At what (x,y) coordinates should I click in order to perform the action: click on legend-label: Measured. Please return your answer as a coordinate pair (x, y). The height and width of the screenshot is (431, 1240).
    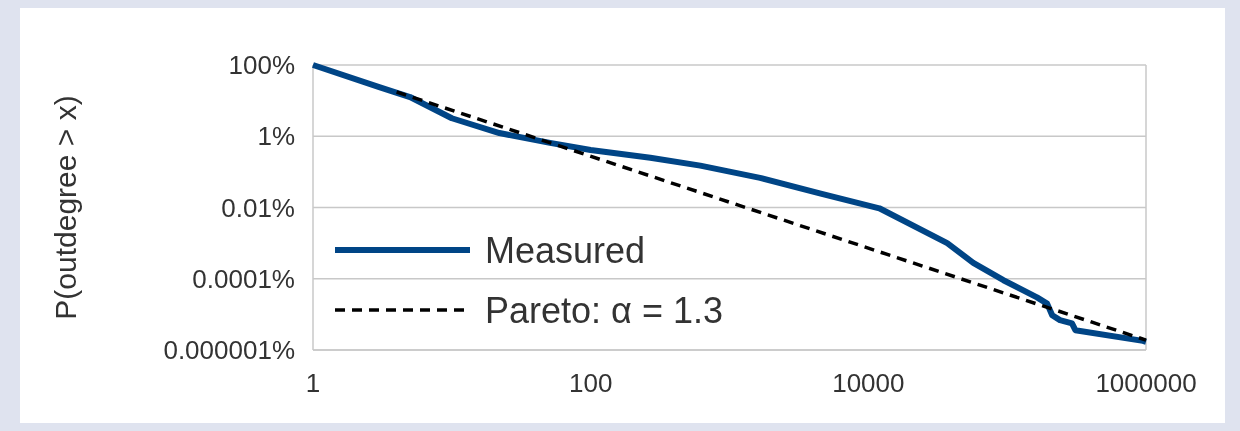
    Looking at the image, I should click on (565, 250).